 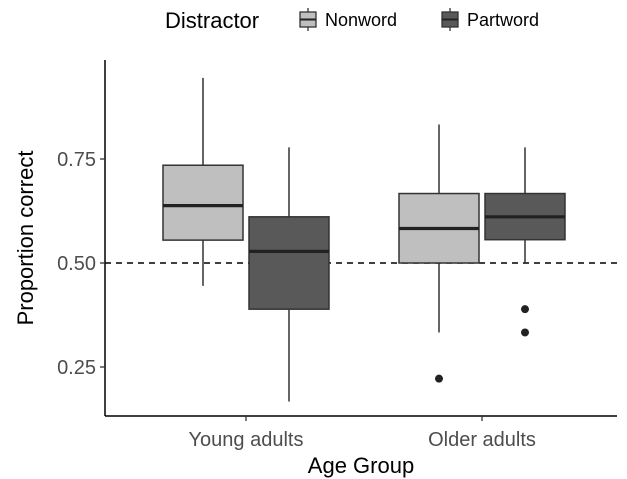 What do you see at coordinates (212, 20) in the screenshot?
I see `legend-title: Distractor` at bounding box center [212, 20].